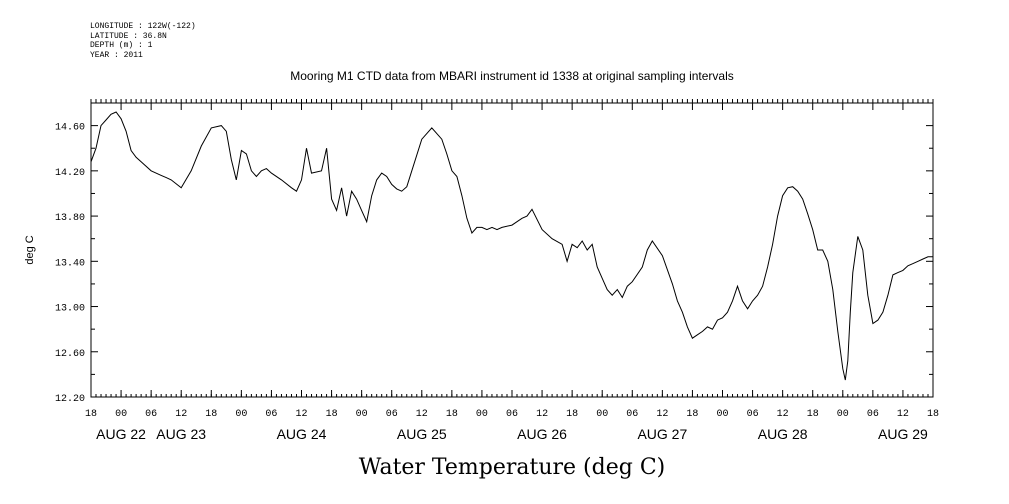 This screenshot has width=1009, height=504. I want to click on x-axis-label: Water Temperature (deg C), so click(512, 467).